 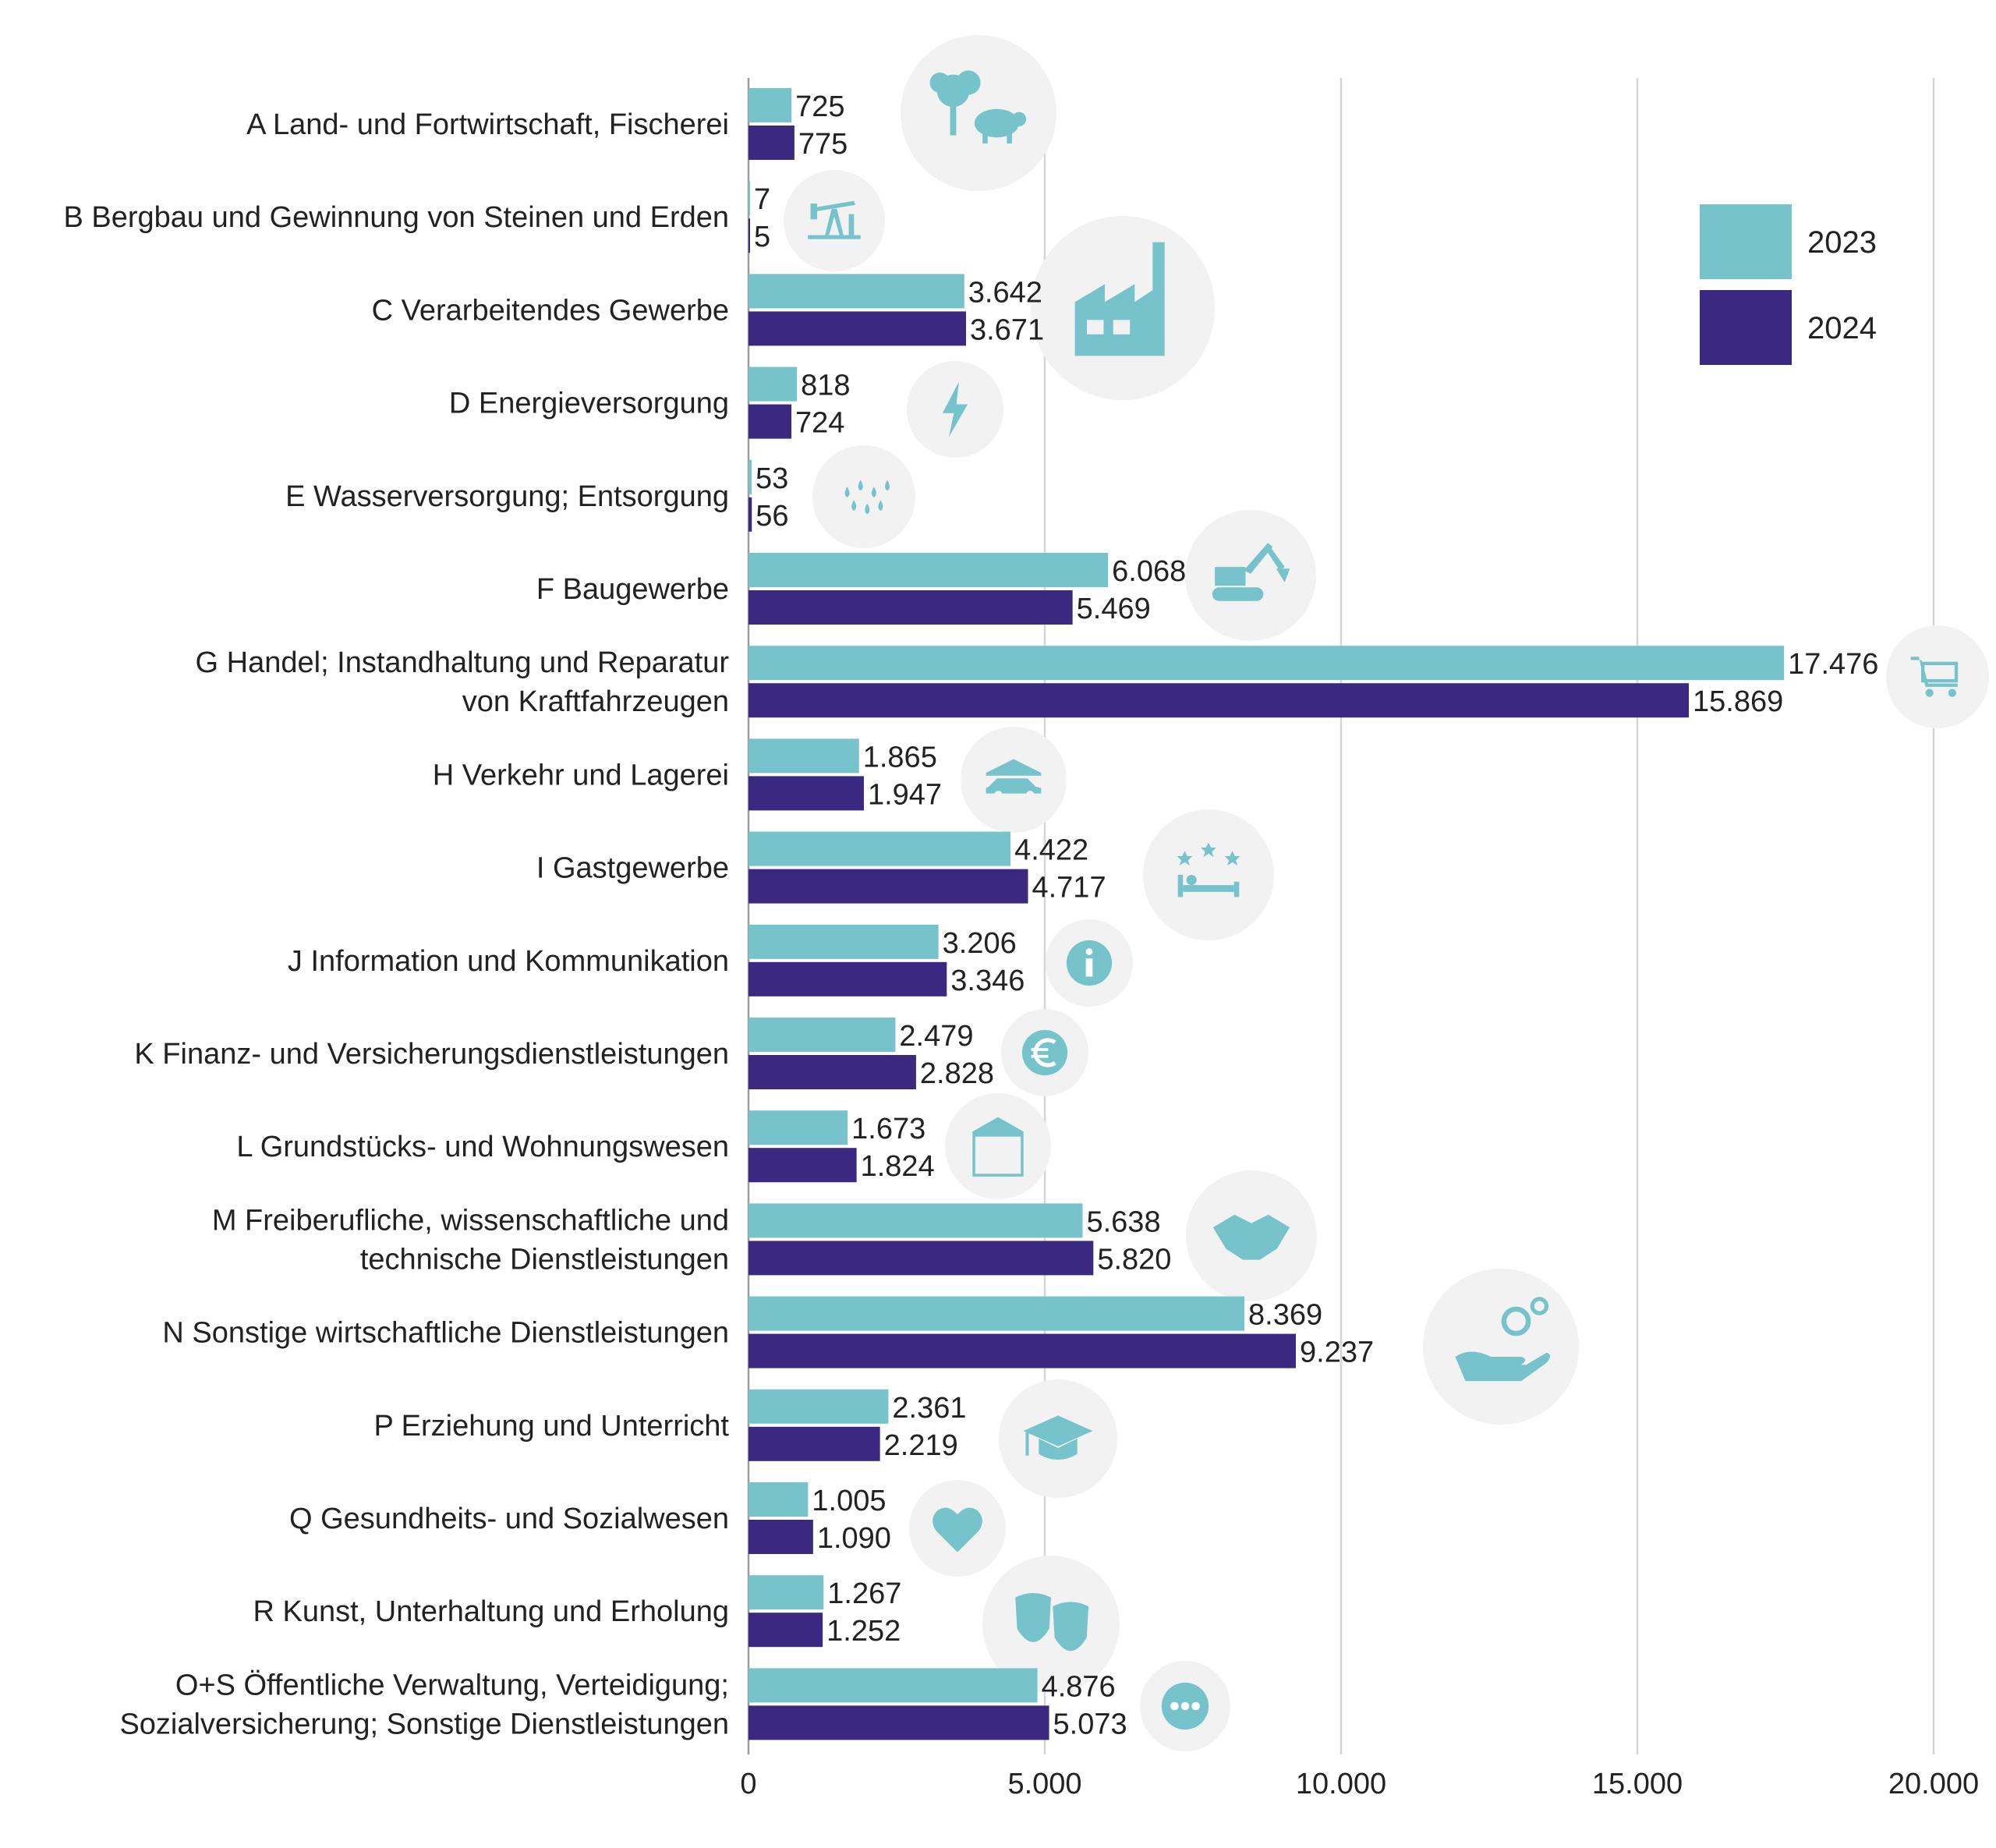 I want to click on category-label: H Verkehr und Lagerei, so click(x=581, y=775).